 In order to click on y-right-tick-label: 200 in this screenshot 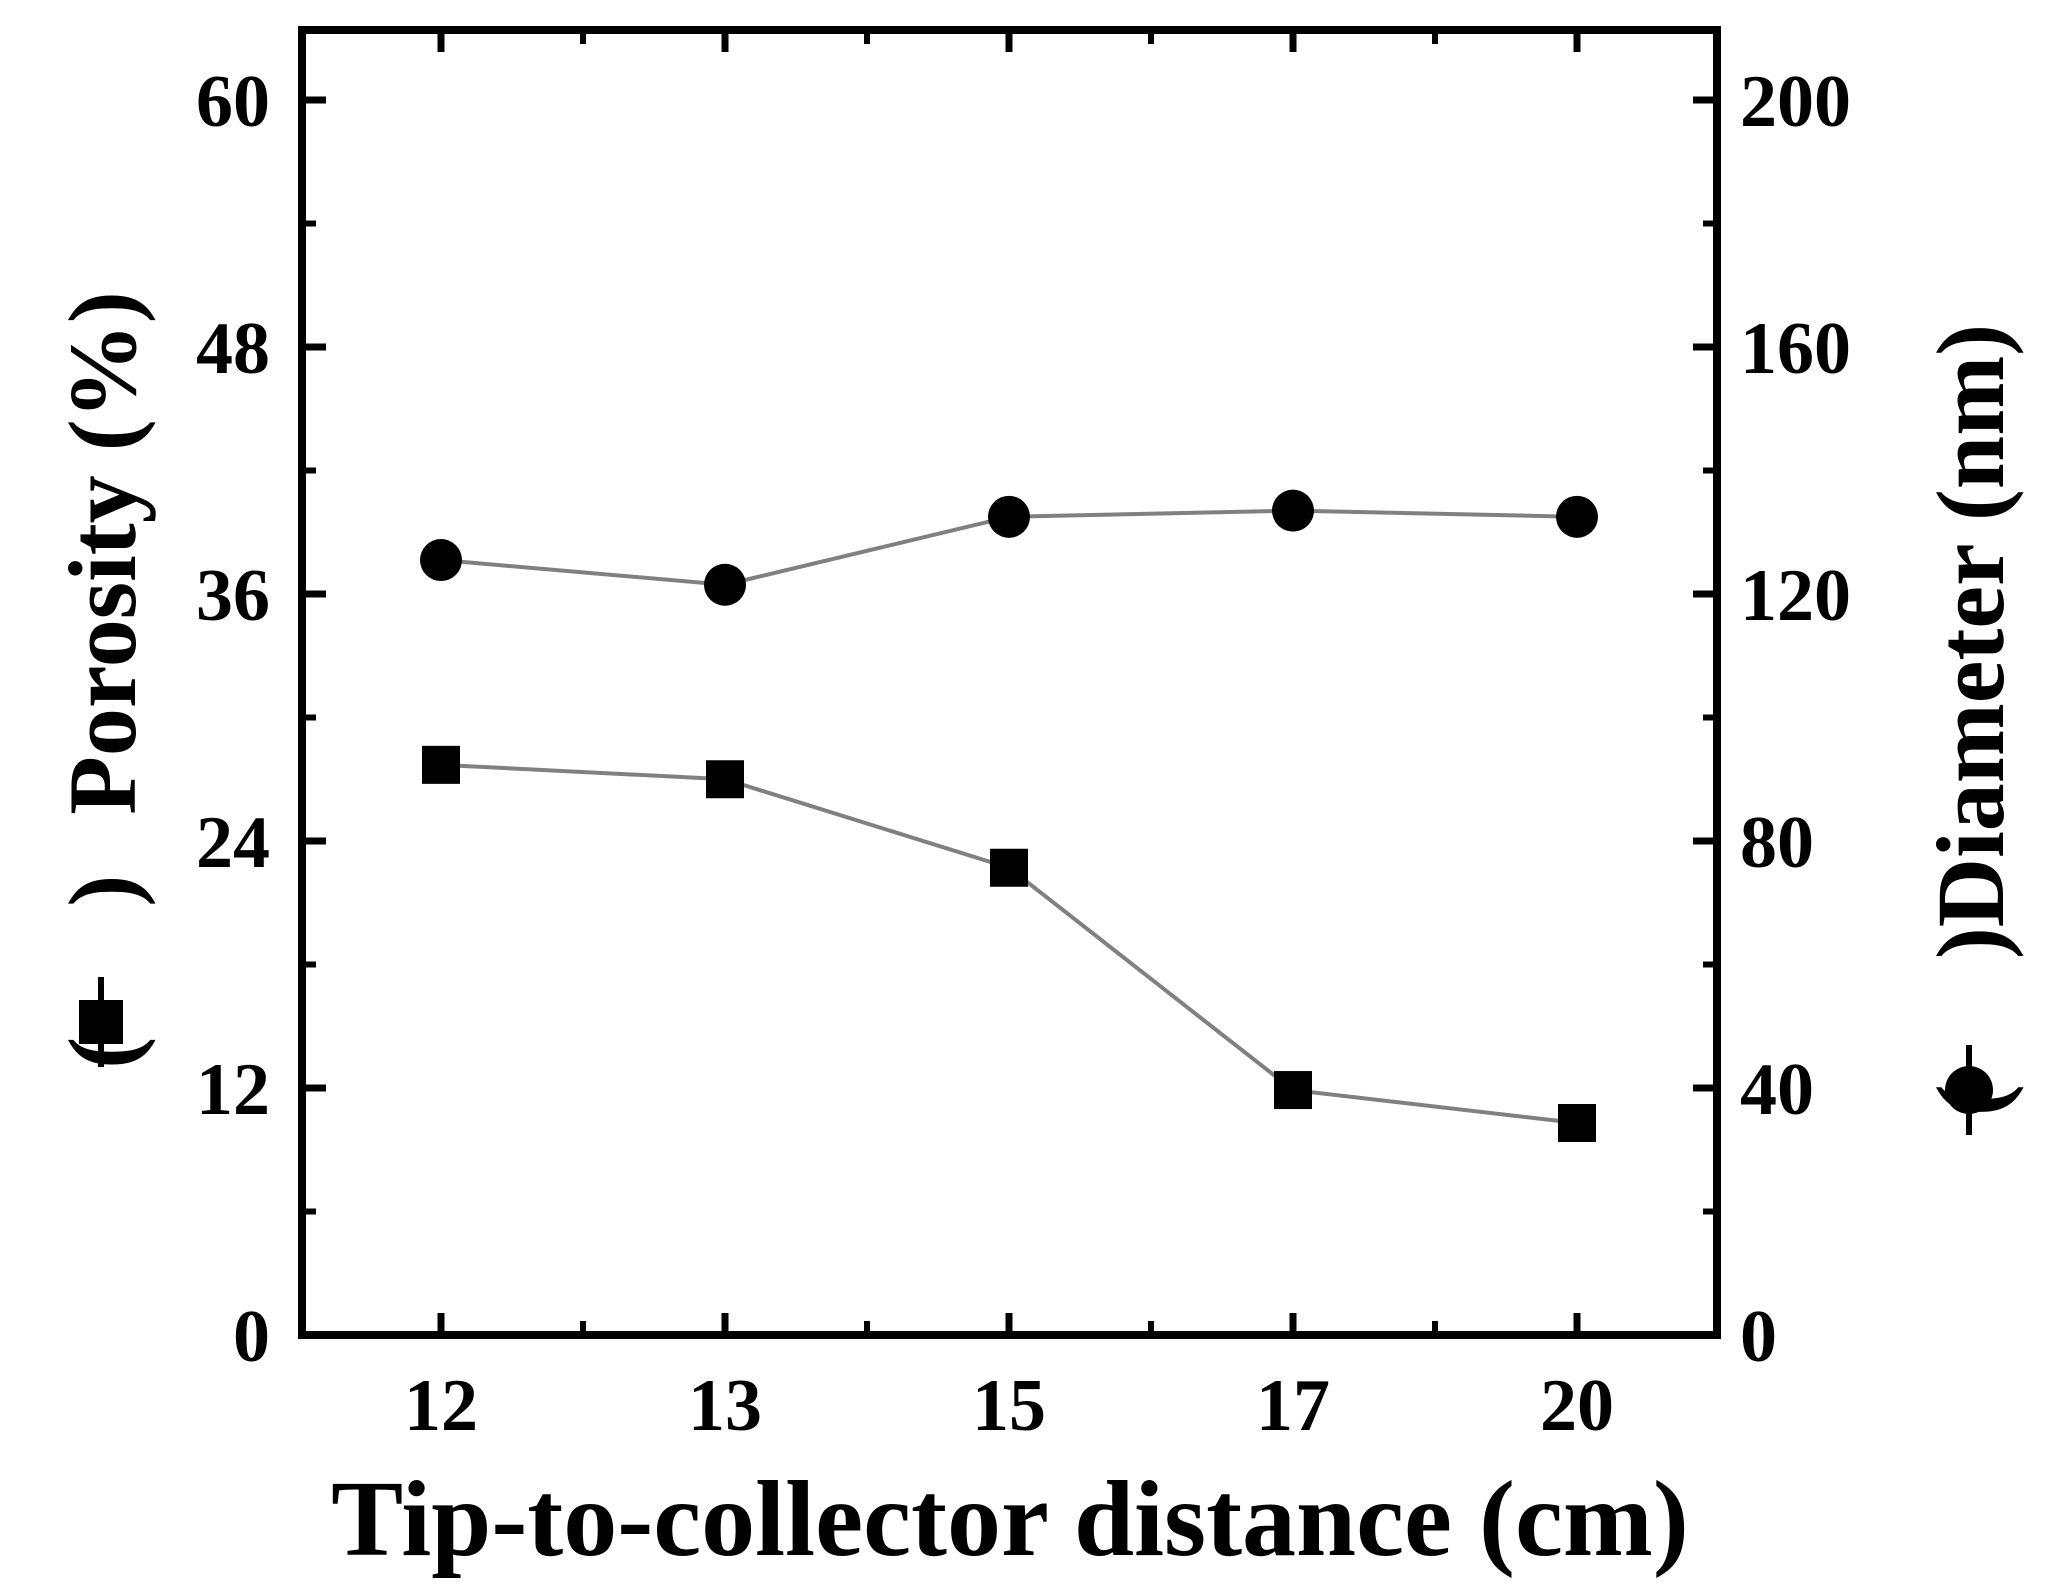, I will do `click(1795, 102)`.